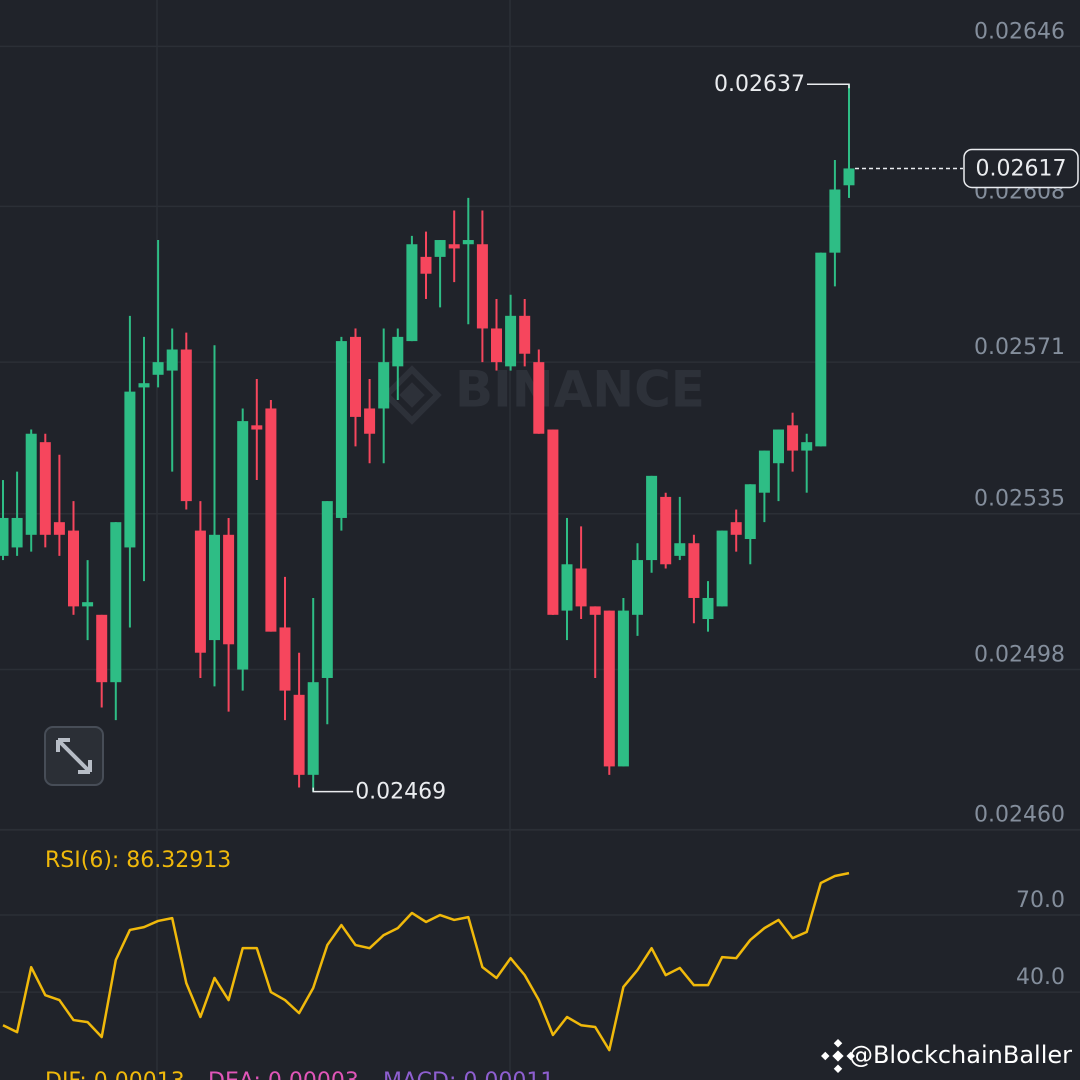 Image resolution: width=1080 pixels, height=1080 pixels. What do you see at coordinates (1019, 347) in the screenshot?
I see `y-tick-label: 0.02571` at bounding box center [1019, 347].